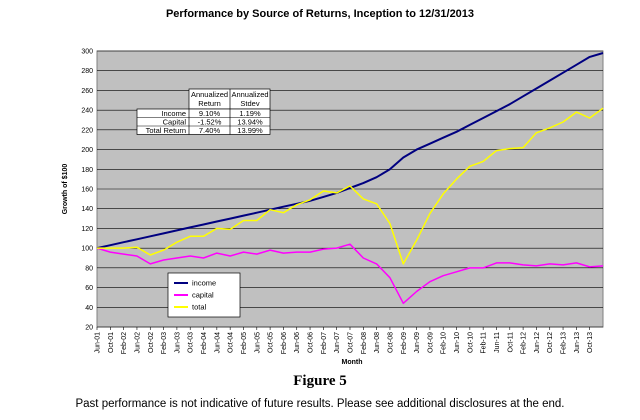 The height and width of the screenshot is (420, 640). Describe the element at coordinates (284, 343) in the screenshot. I see `x-tick-label: Feb-06` at that location.